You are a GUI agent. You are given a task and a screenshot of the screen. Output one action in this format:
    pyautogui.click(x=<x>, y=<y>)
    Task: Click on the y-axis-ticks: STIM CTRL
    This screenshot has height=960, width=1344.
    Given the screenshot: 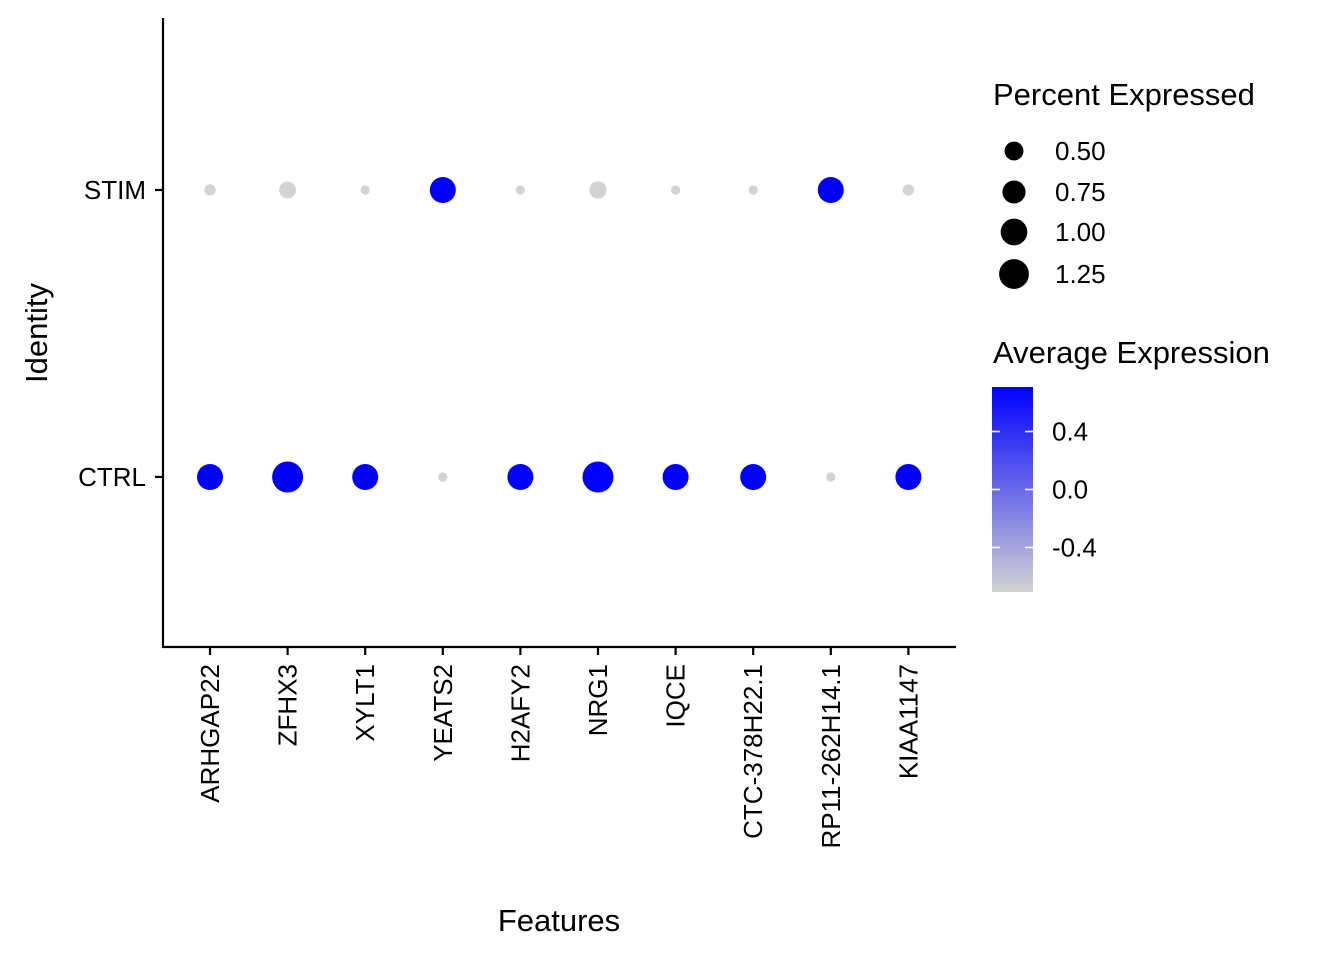 What is the action you would take?
    pyautogui.click(x=120, y=333)
    